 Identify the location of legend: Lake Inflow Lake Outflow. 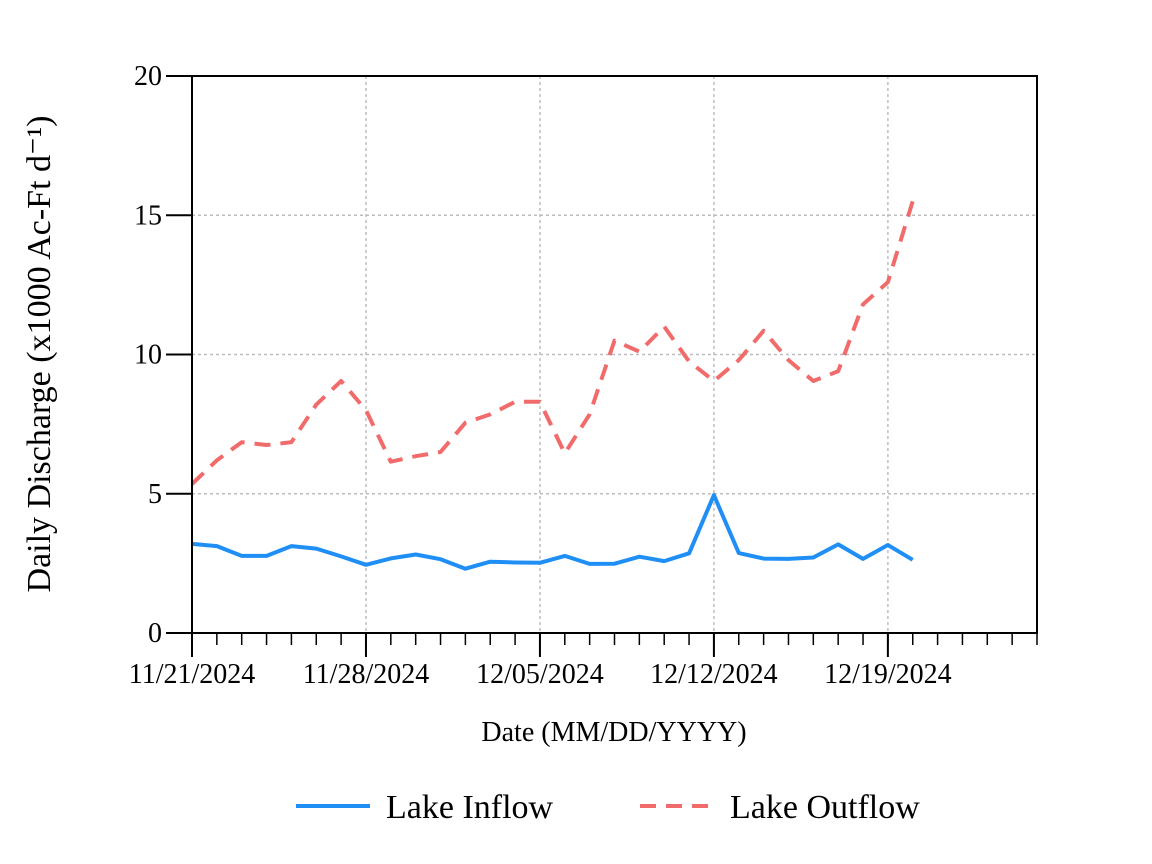
(608, 807).